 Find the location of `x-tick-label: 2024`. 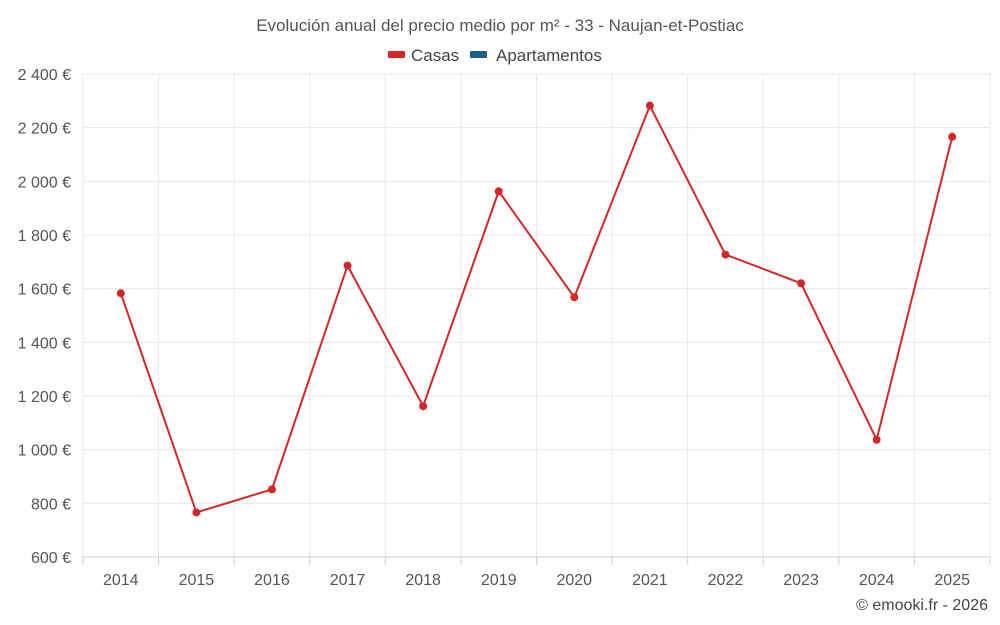

x-tick-label: 2024 is located at coordinates (877, 580).